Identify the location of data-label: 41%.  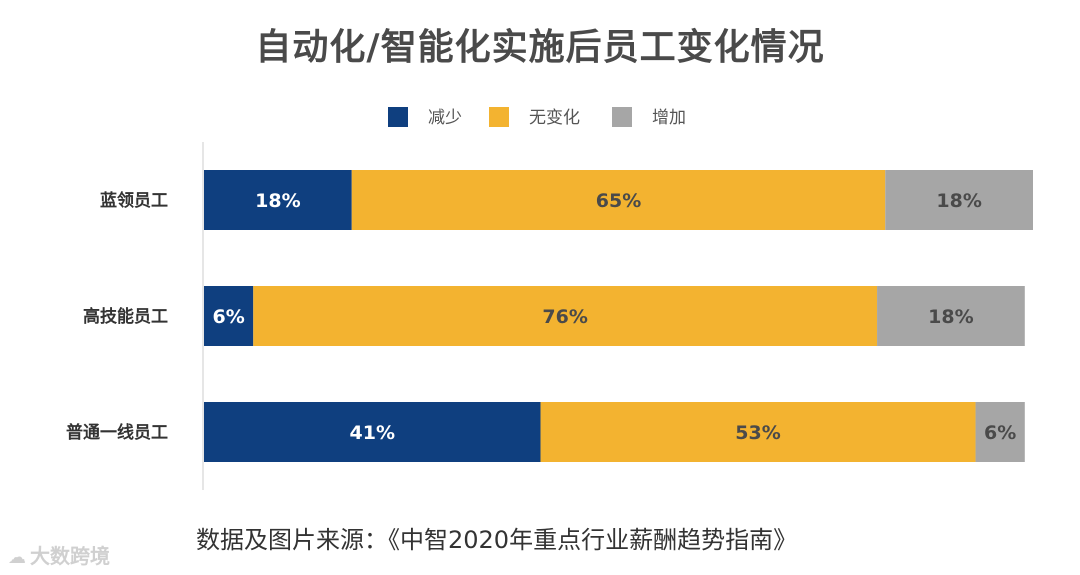
(372, 433).